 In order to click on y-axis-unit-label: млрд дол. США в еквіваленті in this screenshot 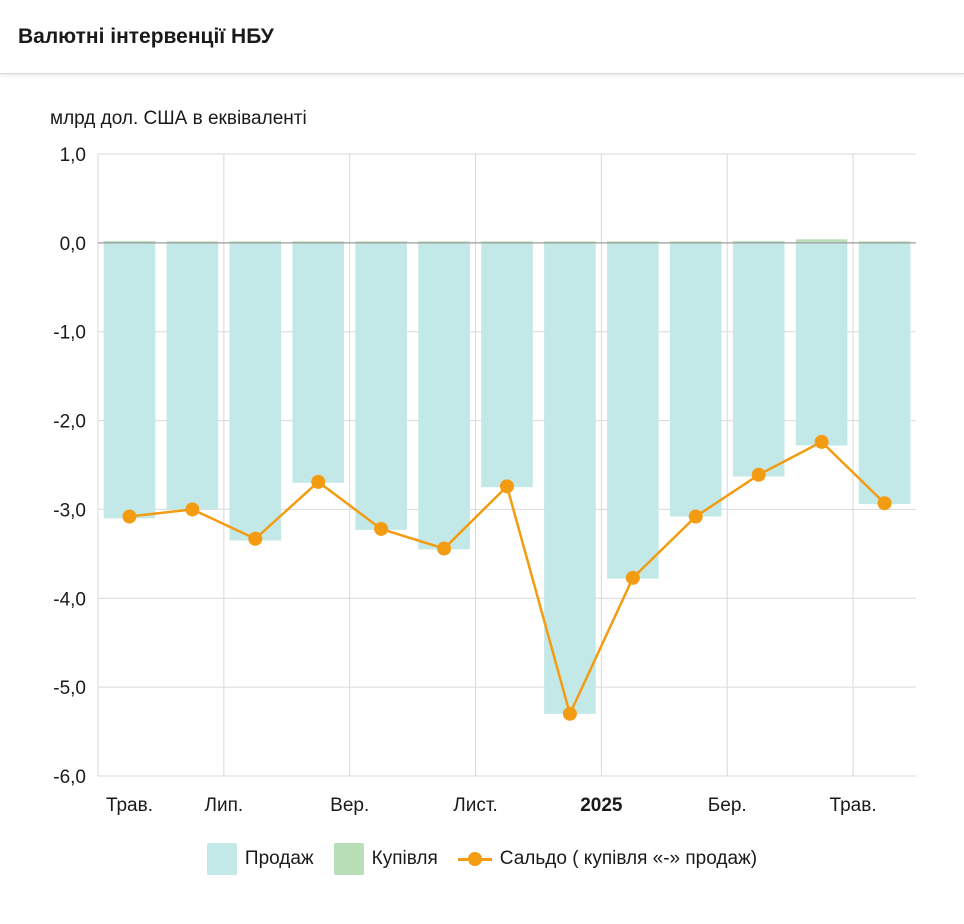, I will do `click(178, 119)`.